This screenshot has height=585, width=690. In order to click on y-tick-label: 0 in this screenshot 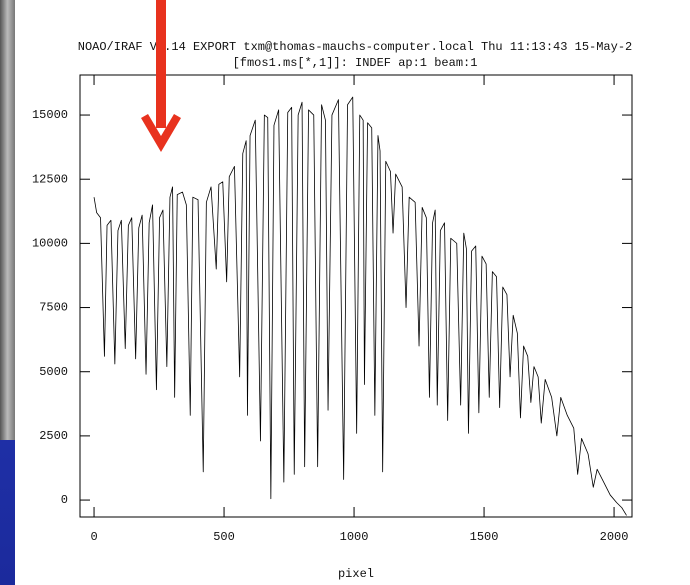, I will do `click(64, 500)`.